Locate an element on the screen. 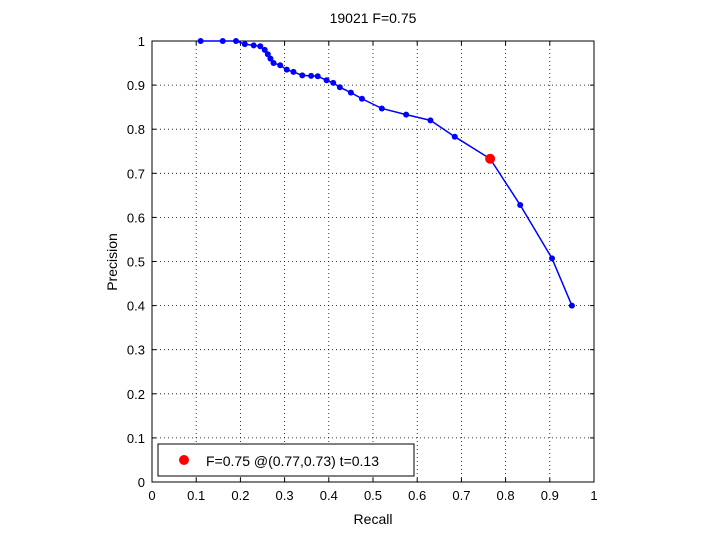  x-tick-label: 0.5 is located at coordinates (373, 495).